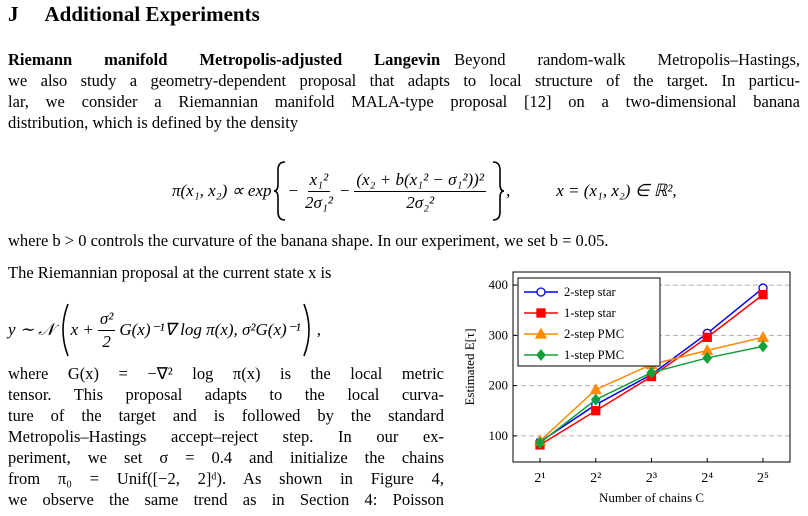  Describe the element at coordinates (318, 202) in the screenshot. I see `denominator: 2σ₁²` at that location.